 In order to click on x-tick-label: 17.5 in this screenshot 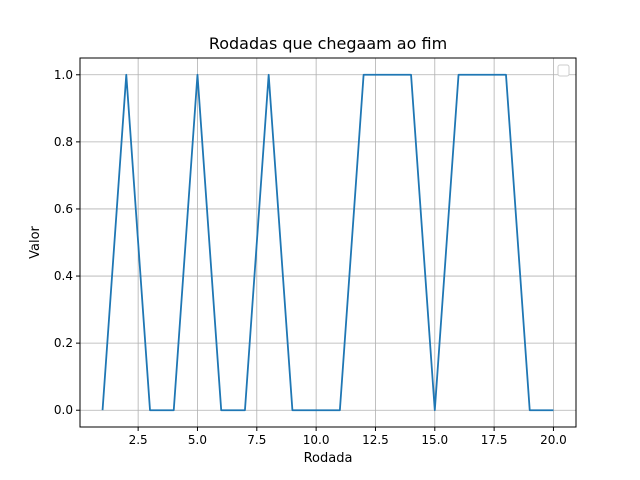, I will do `click(494, 440)`.